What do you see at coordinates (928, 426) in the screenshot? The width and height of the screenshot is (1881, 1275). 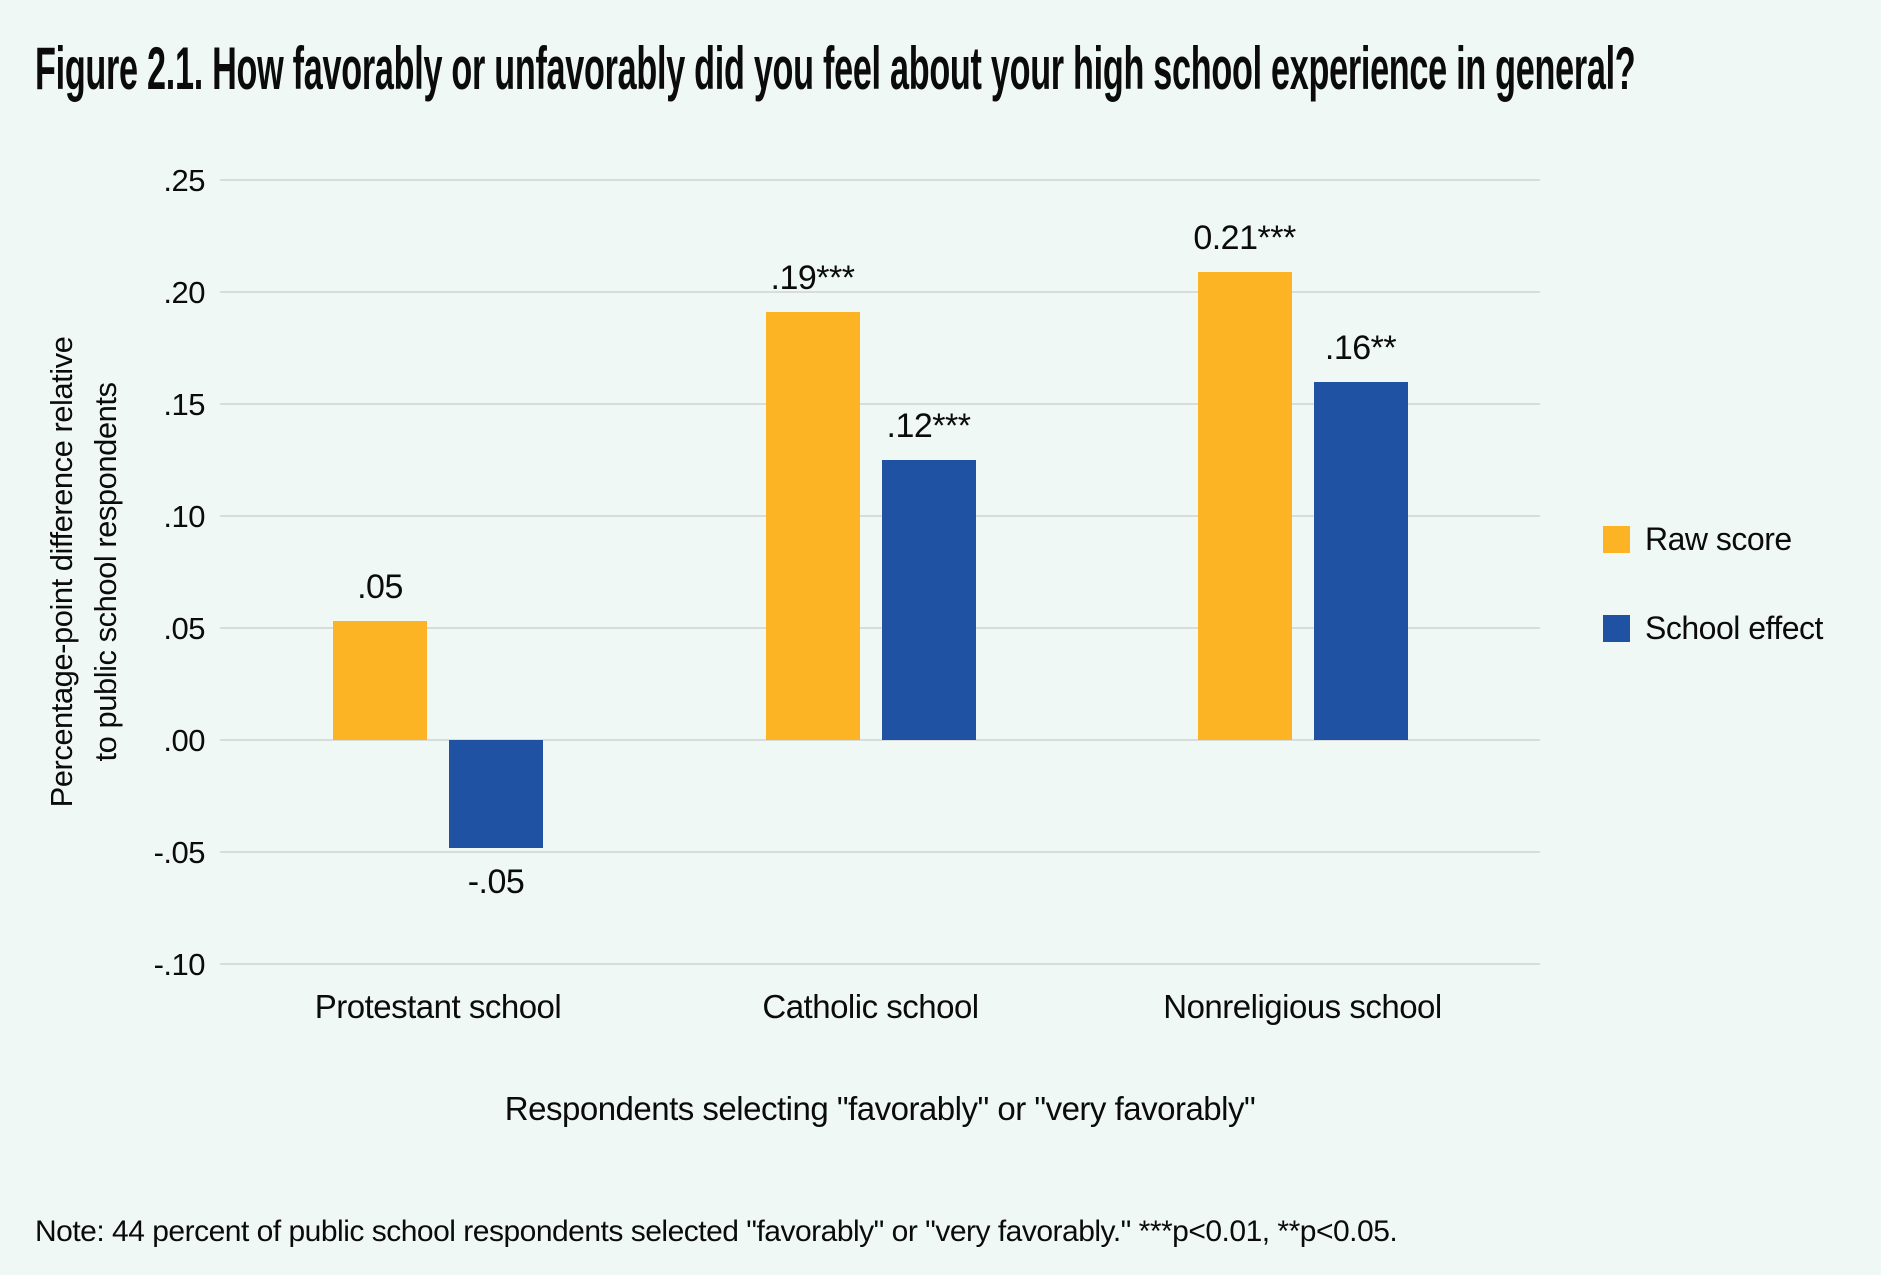 I see `bar-value-label: .12***` at bounding box center [928, 426].